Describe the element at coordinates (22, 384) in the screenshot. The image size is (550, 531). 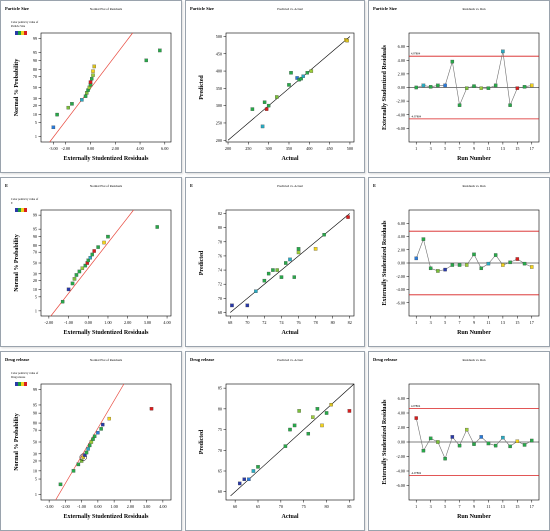
I see `legend-gradient-swatch` at that location.